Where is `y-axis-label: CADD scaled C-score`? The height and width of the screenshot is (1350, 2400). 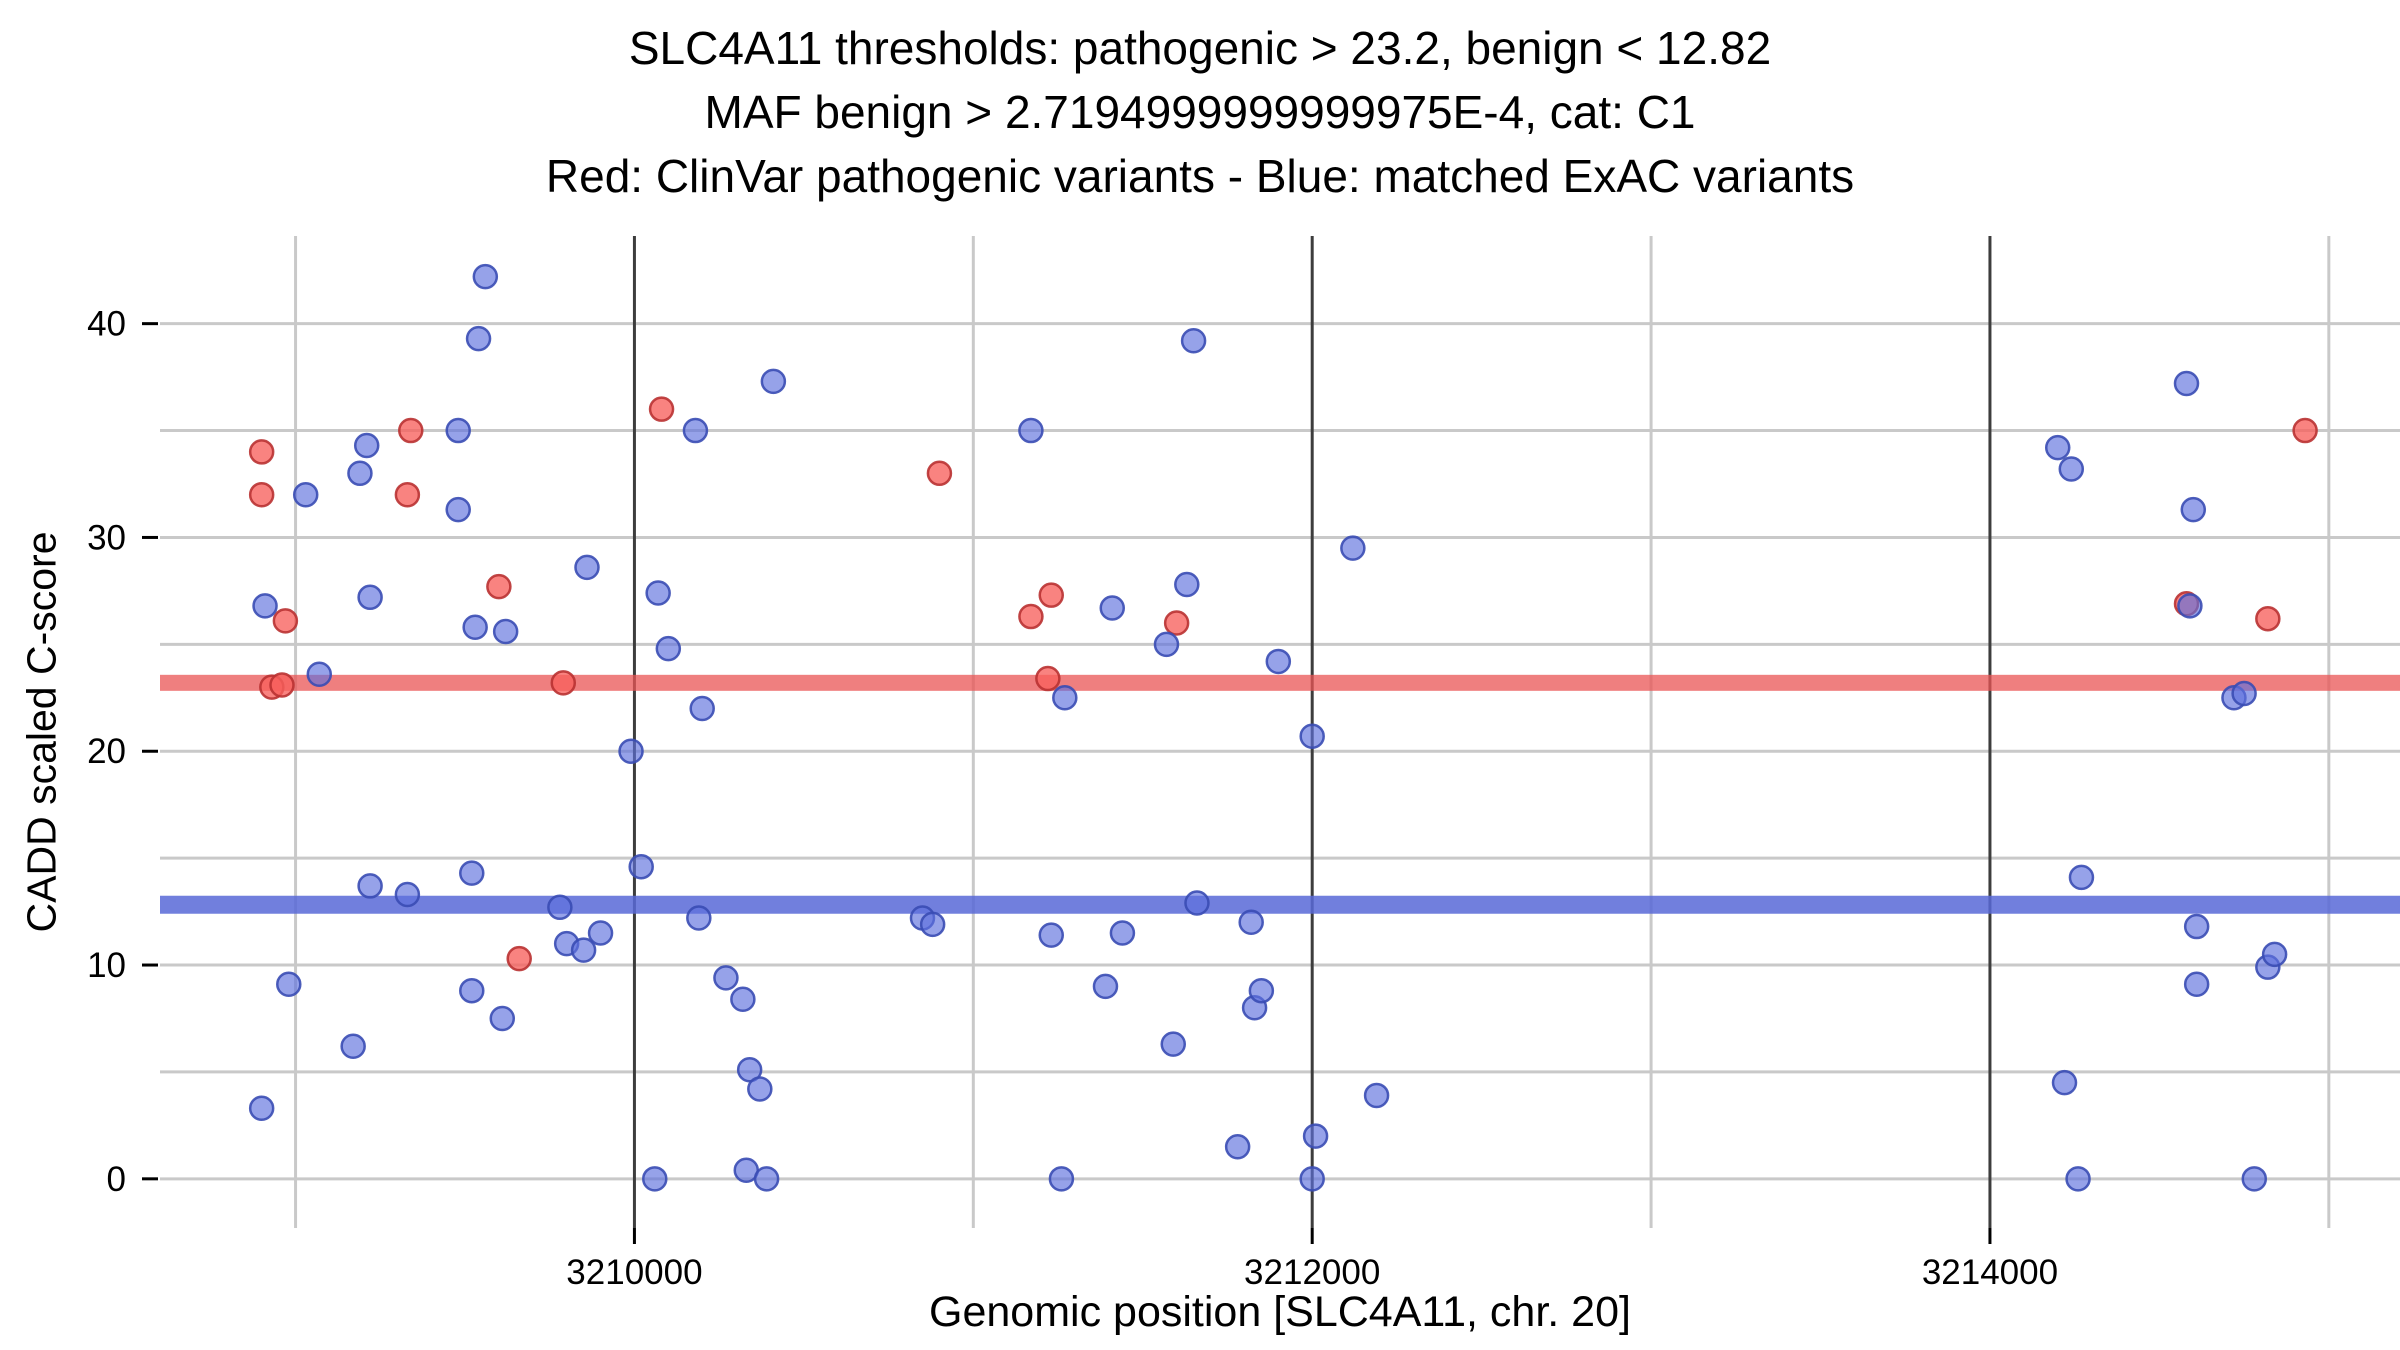 y-axis-label: CADD scaled C-score is located at coordinates (41, 732).